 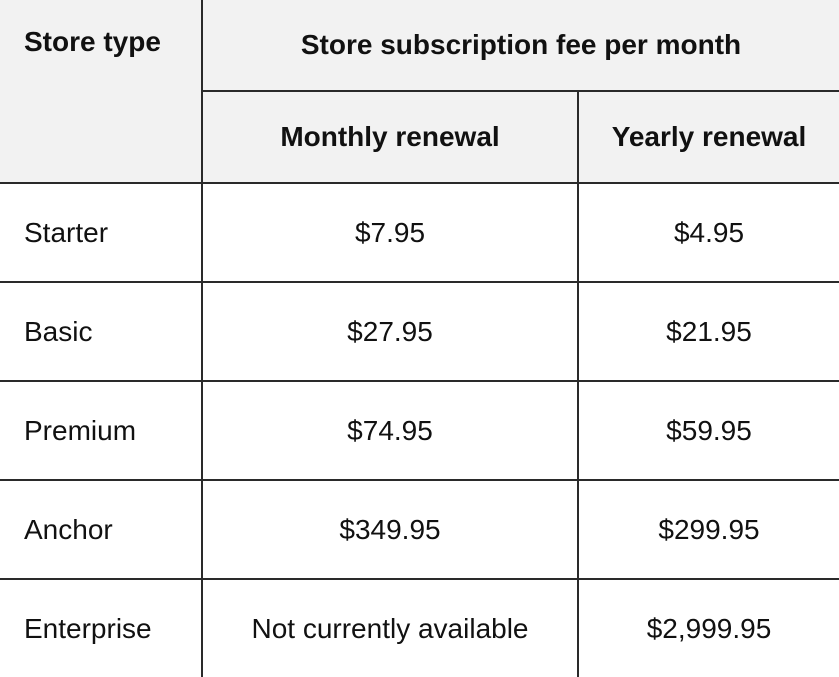 What do you see at coordinates (92, 41) in the screenshot?
I see `store-type-header-label: Store type` at bounding box center [92, 41].